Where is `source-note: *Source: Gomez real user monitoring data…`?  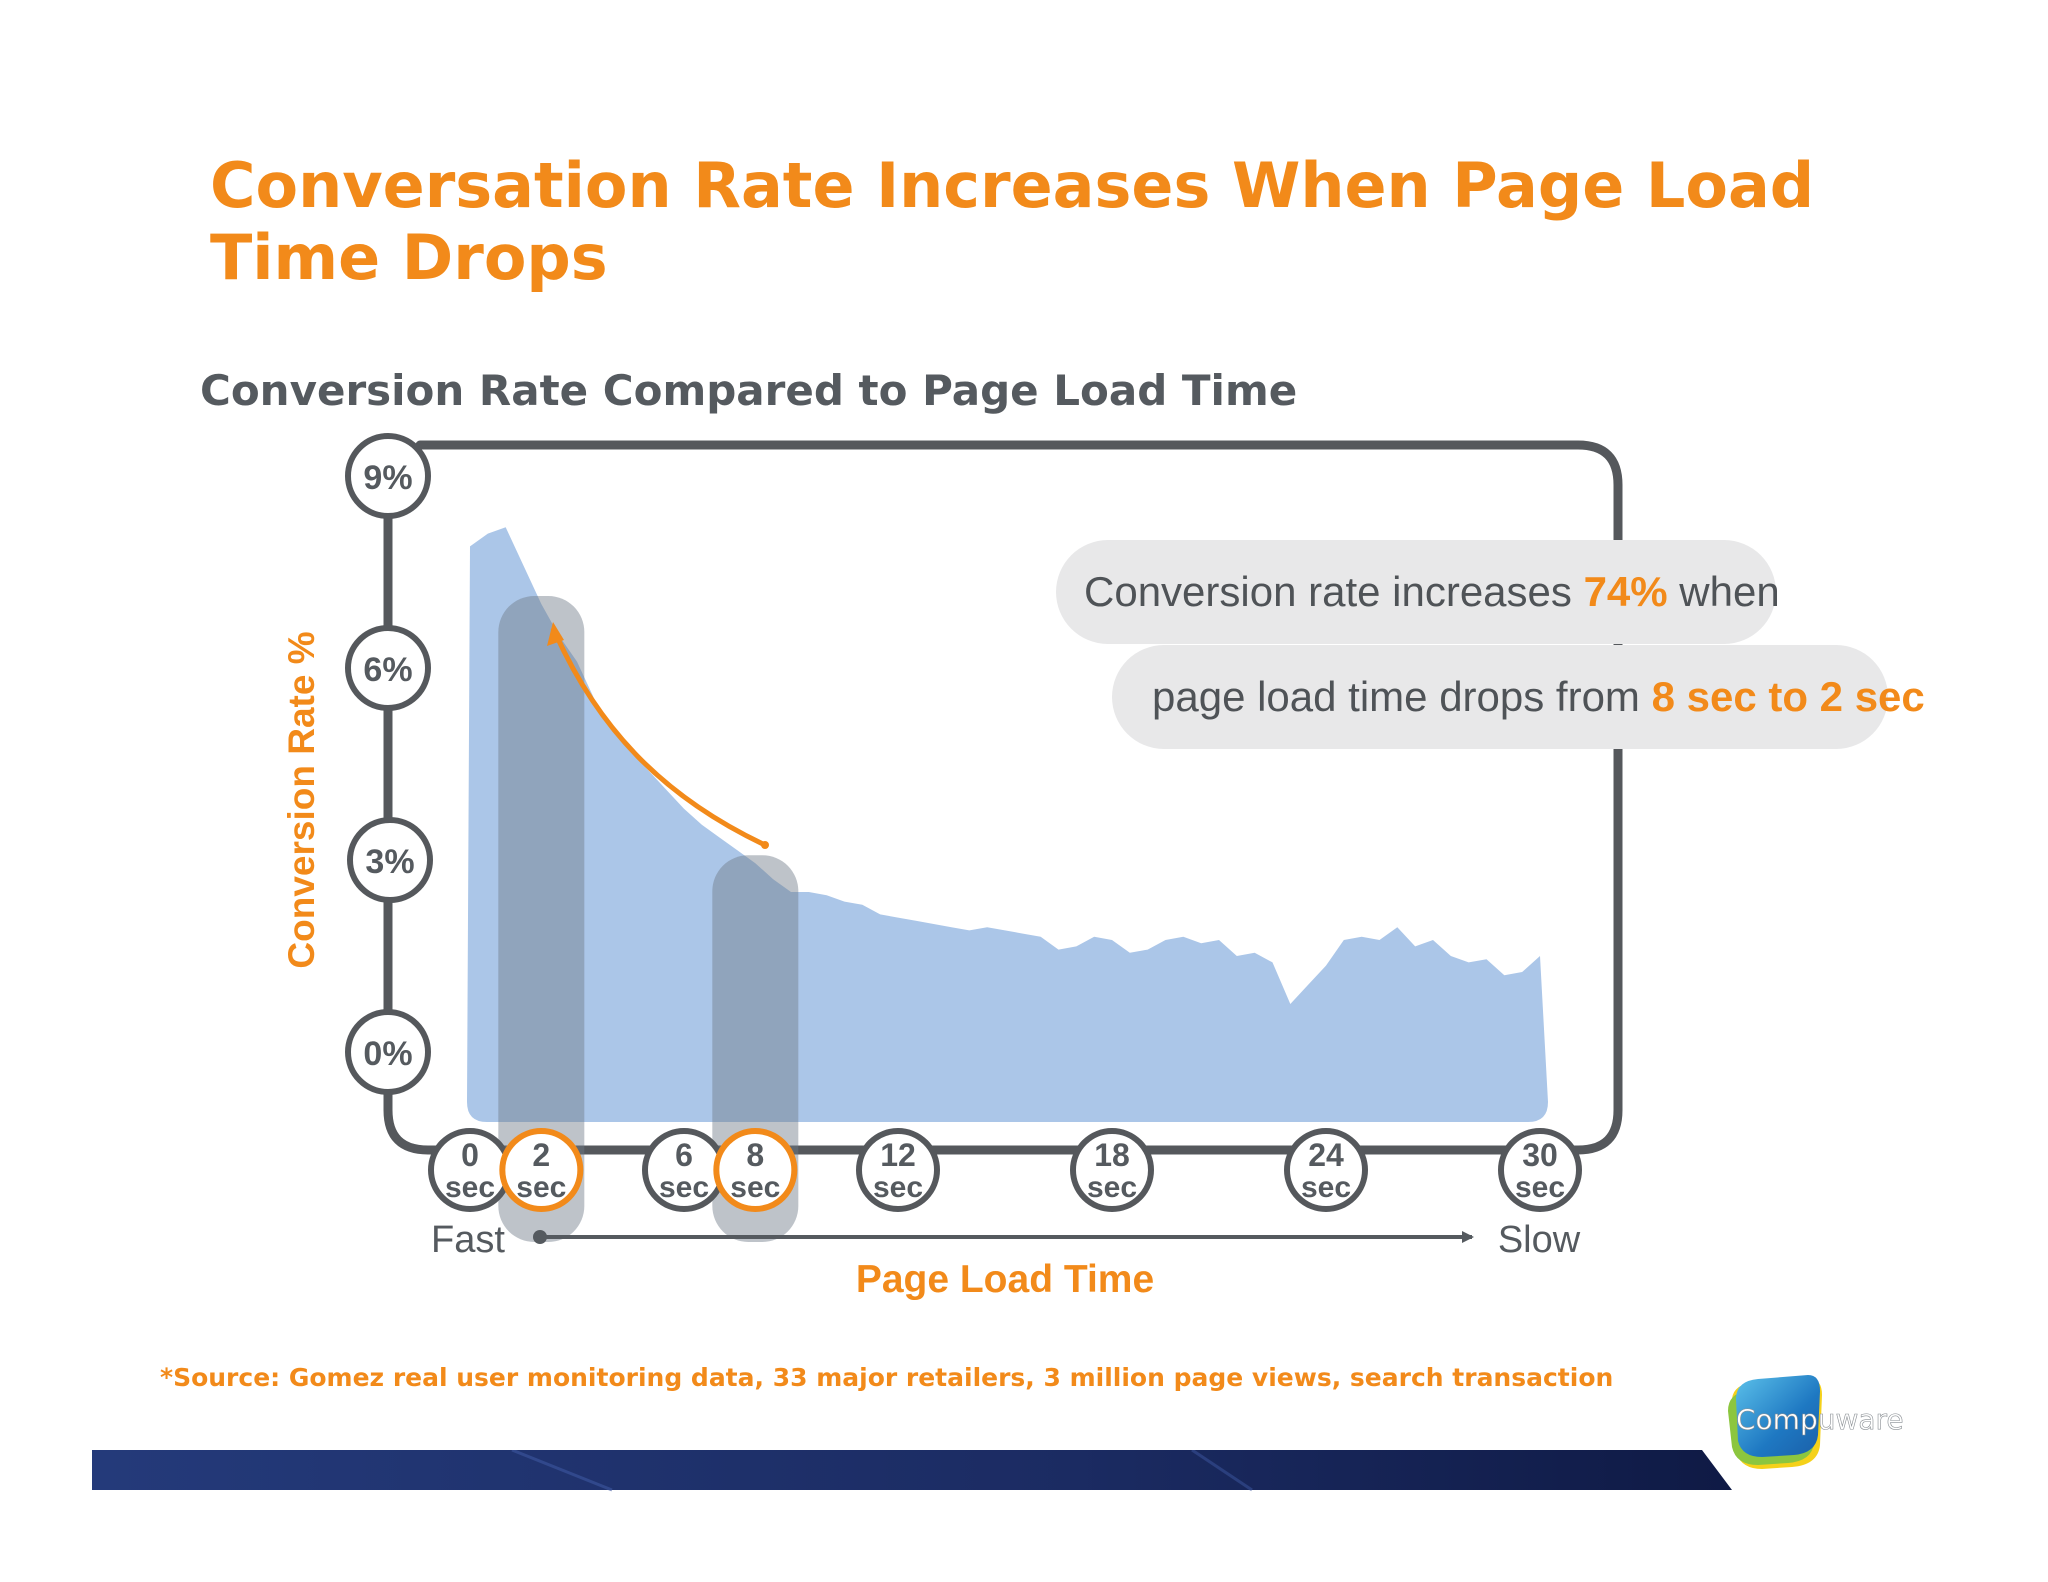 source-note: *Source: Gomez real user monitoring data… is located at coordinates (887, 1377).